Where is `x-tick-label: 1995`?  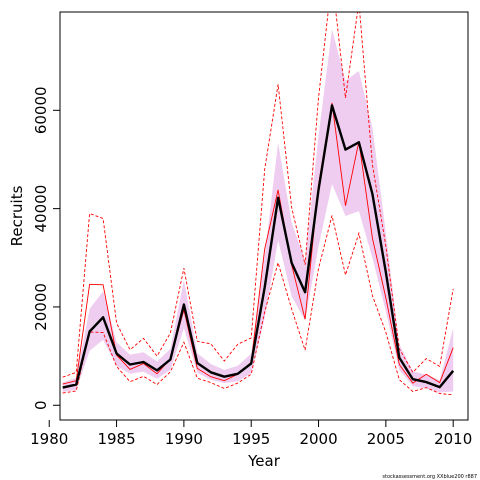 x-tick-label: 1995 is located at coordinates (251, 439).